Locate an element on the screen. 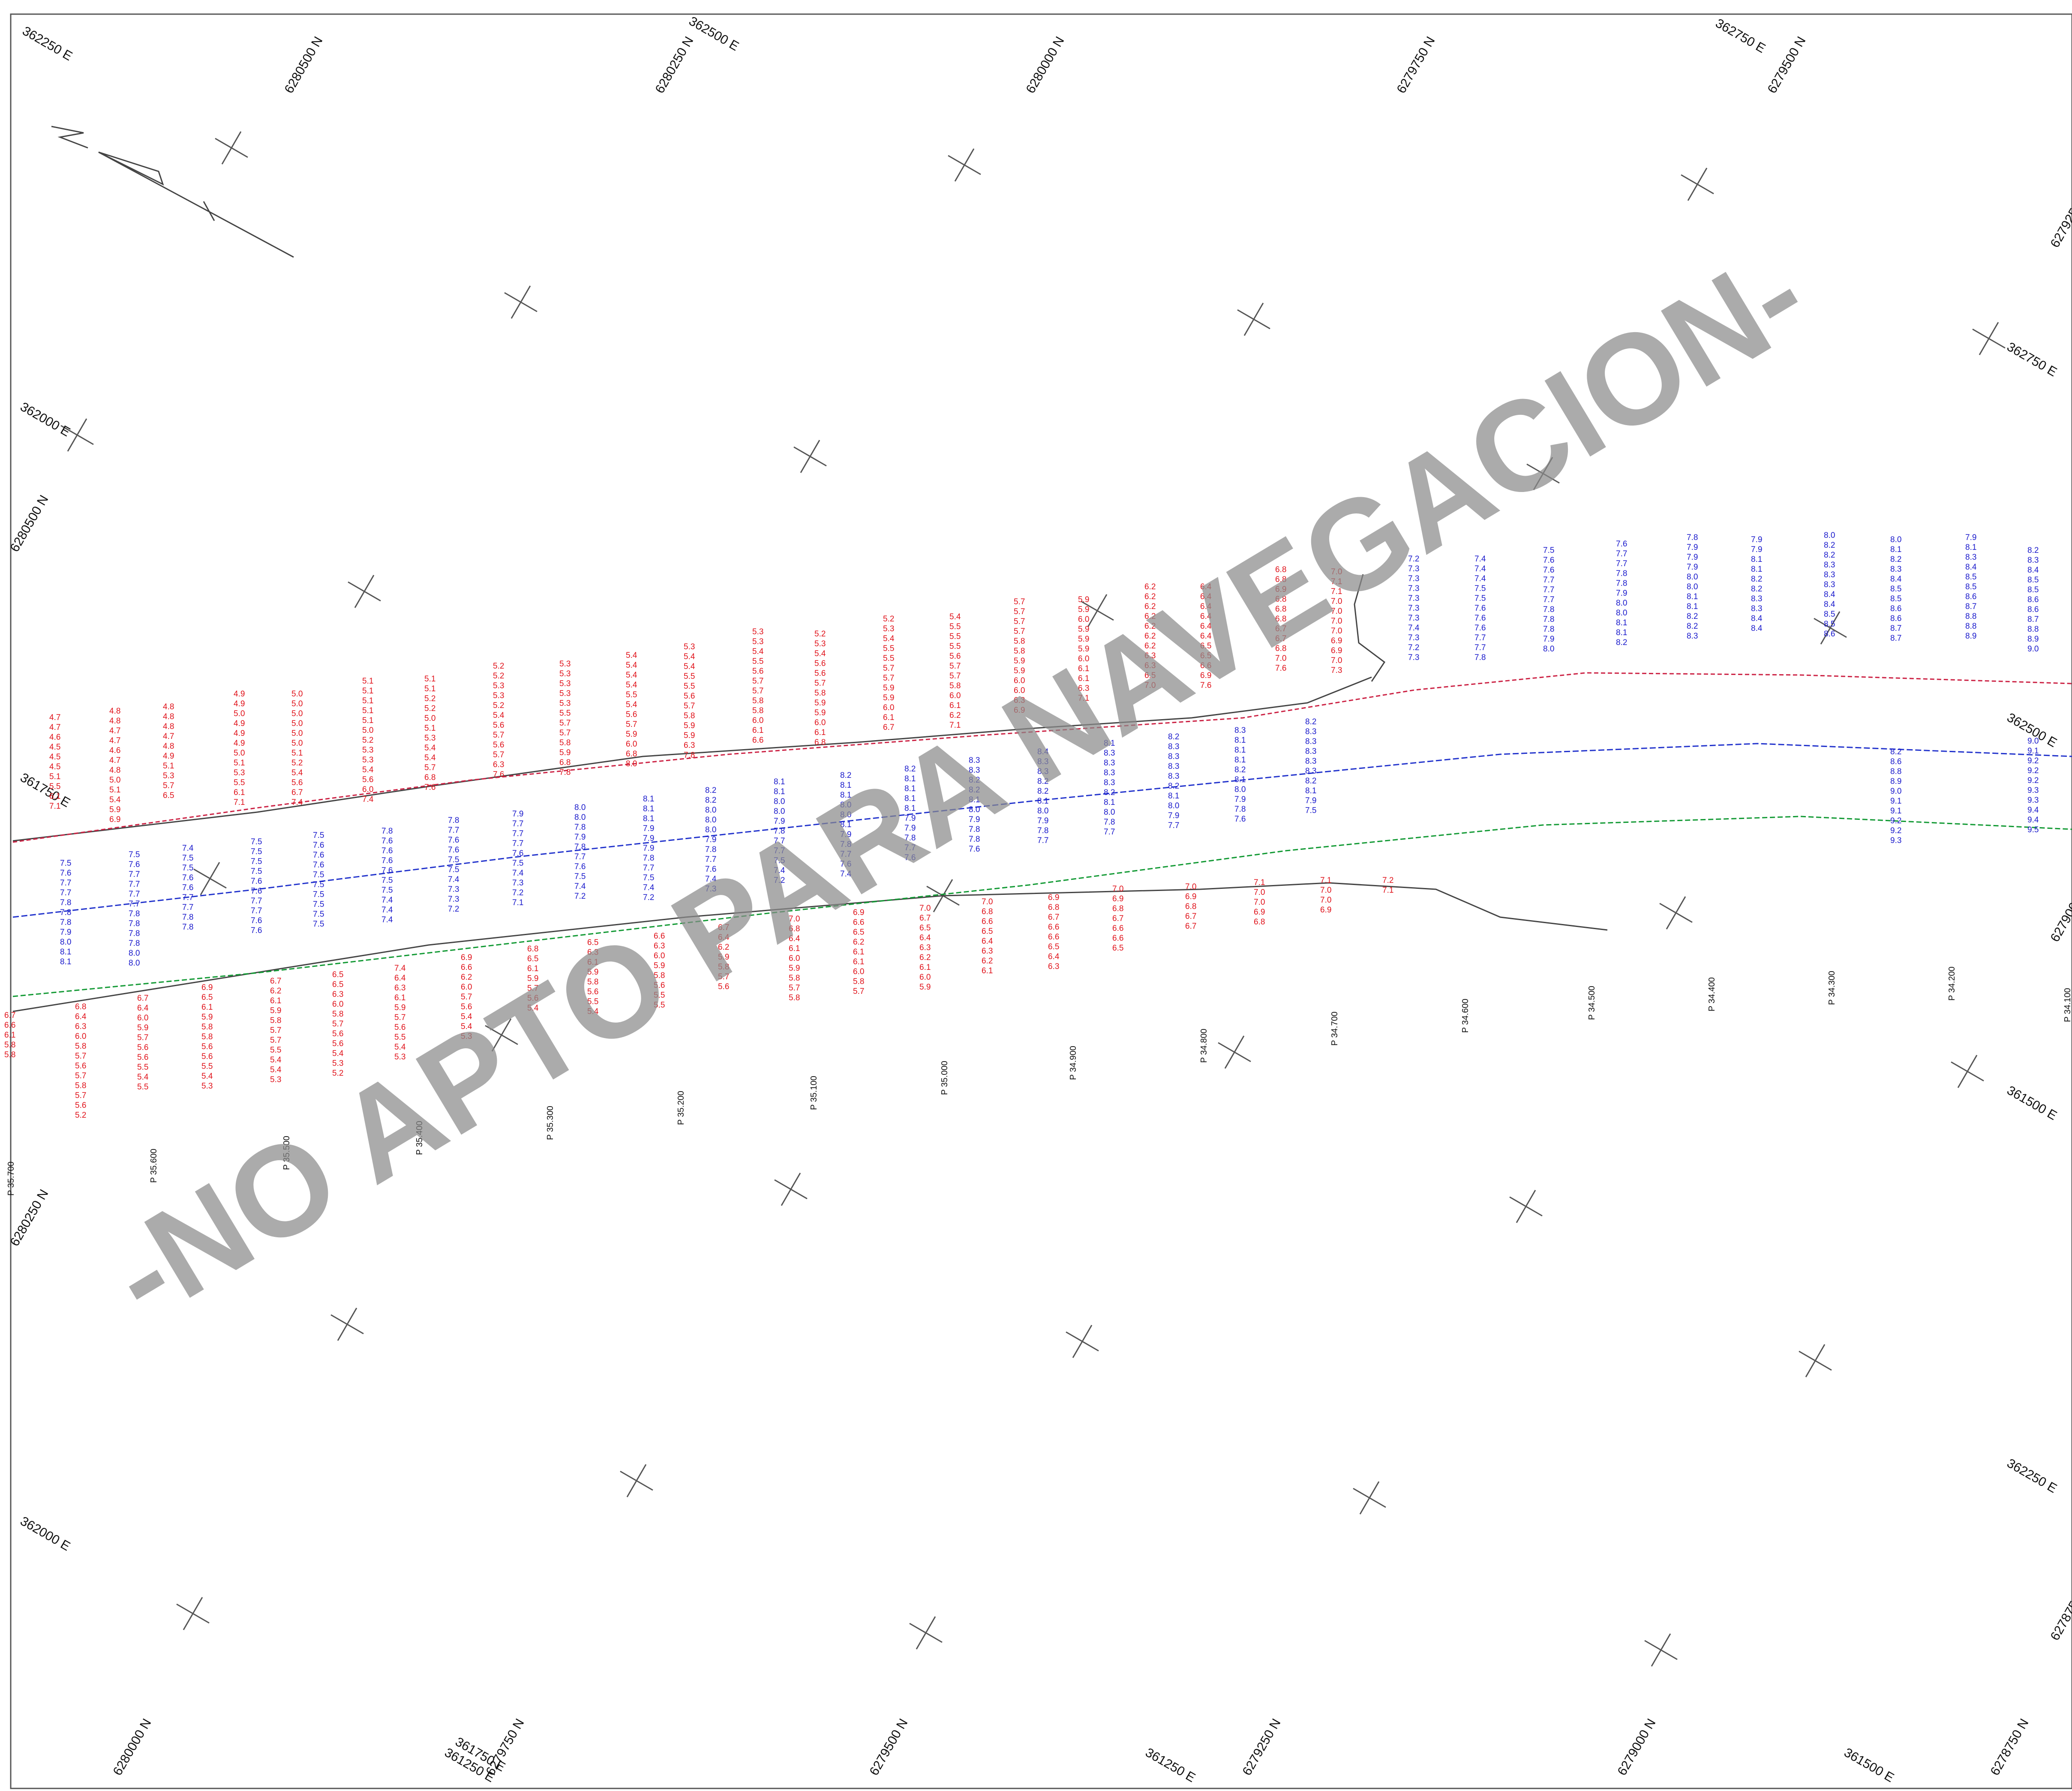 The image size is (2072, 1791). sounding-value: 8.0 is located at coordinates (1548, 649).